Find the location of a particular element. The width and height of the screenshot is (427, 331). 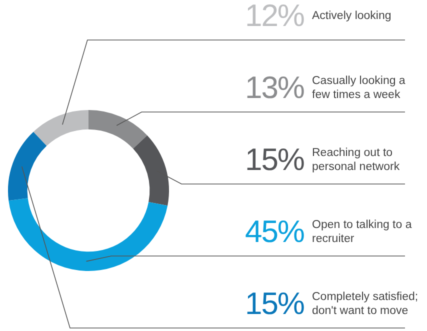

slice-label: Actively looking is located at coordinates (352, 16).